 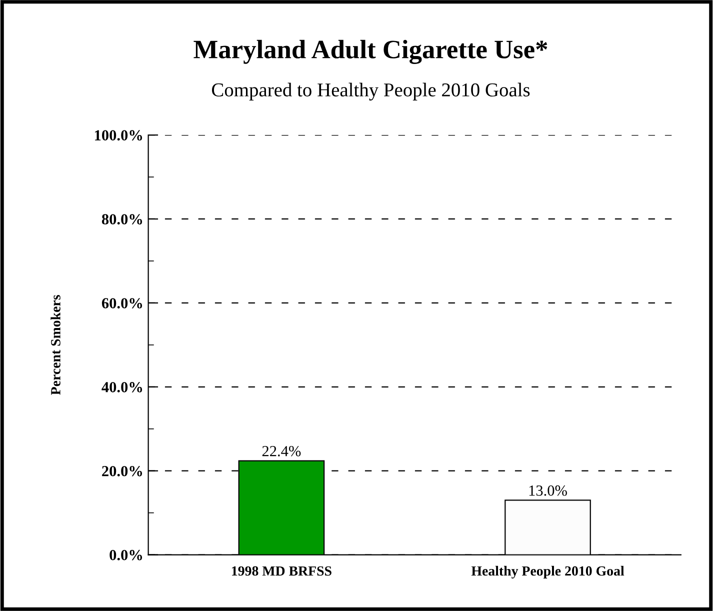 I want to click on y-axis-title: Percent Smokers, so click(x=55, y=345).